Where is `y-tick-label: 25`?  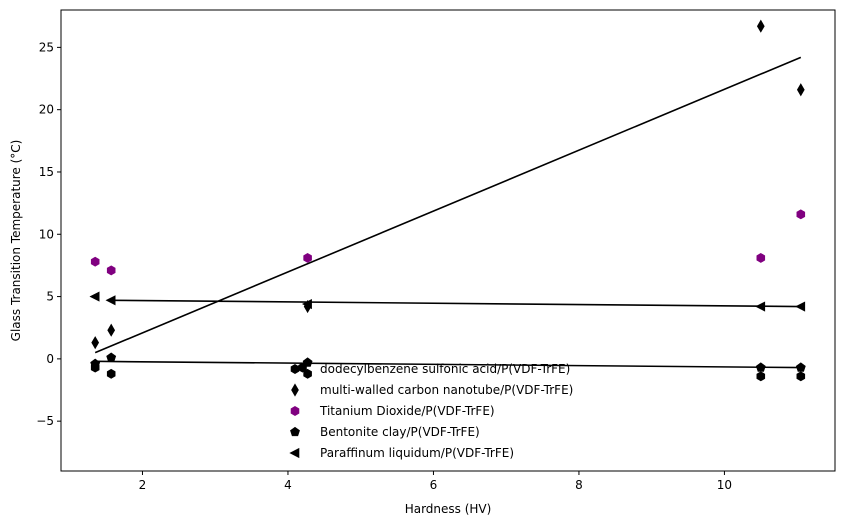
y-tick-label: 25 is located at coordinates (46, 47).